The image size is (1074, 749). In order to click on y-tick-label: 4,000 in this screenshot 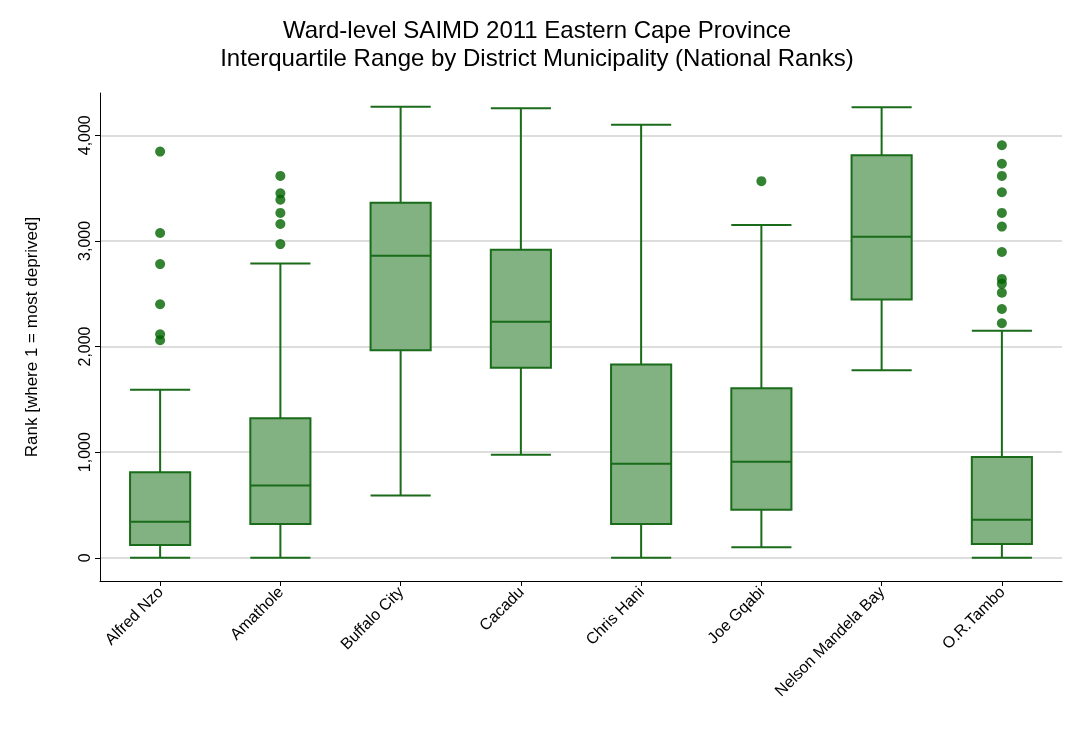, I will do `click(84, 135)`.